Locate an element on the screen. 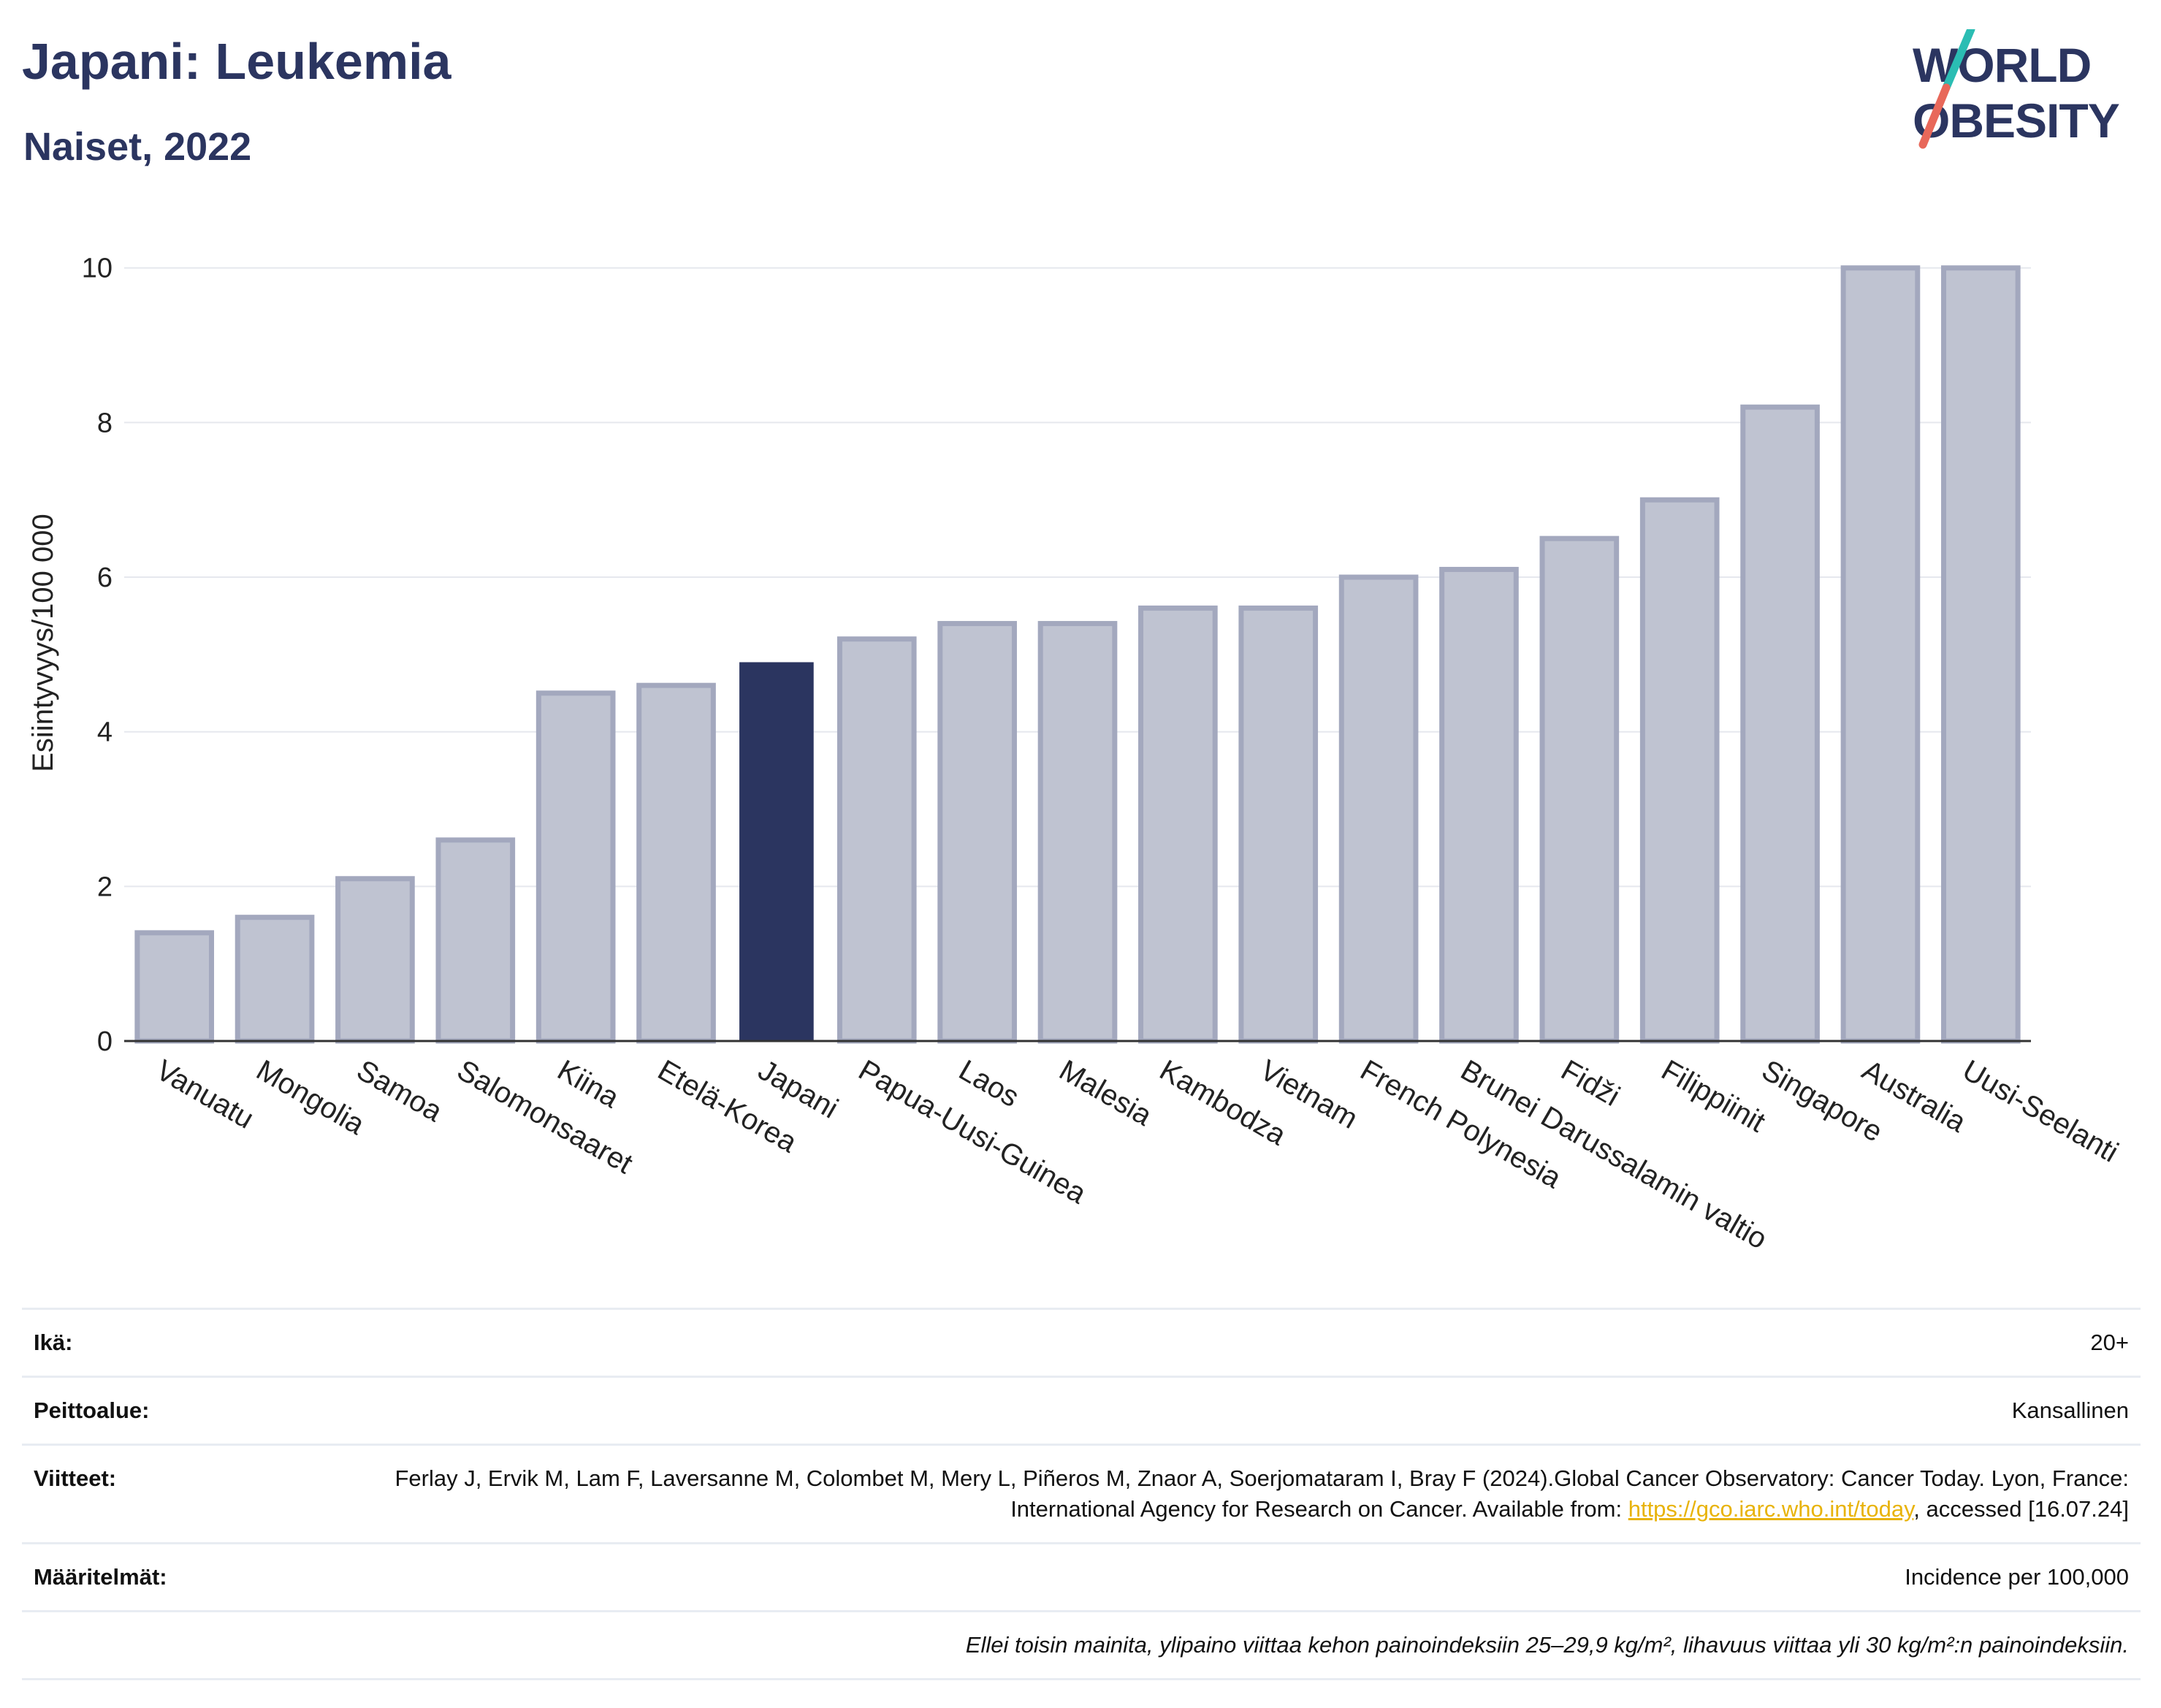 This screenshot has width=2161, height=1708. coverage-label: Peittoalue: is located at coordinates (92, 1410).